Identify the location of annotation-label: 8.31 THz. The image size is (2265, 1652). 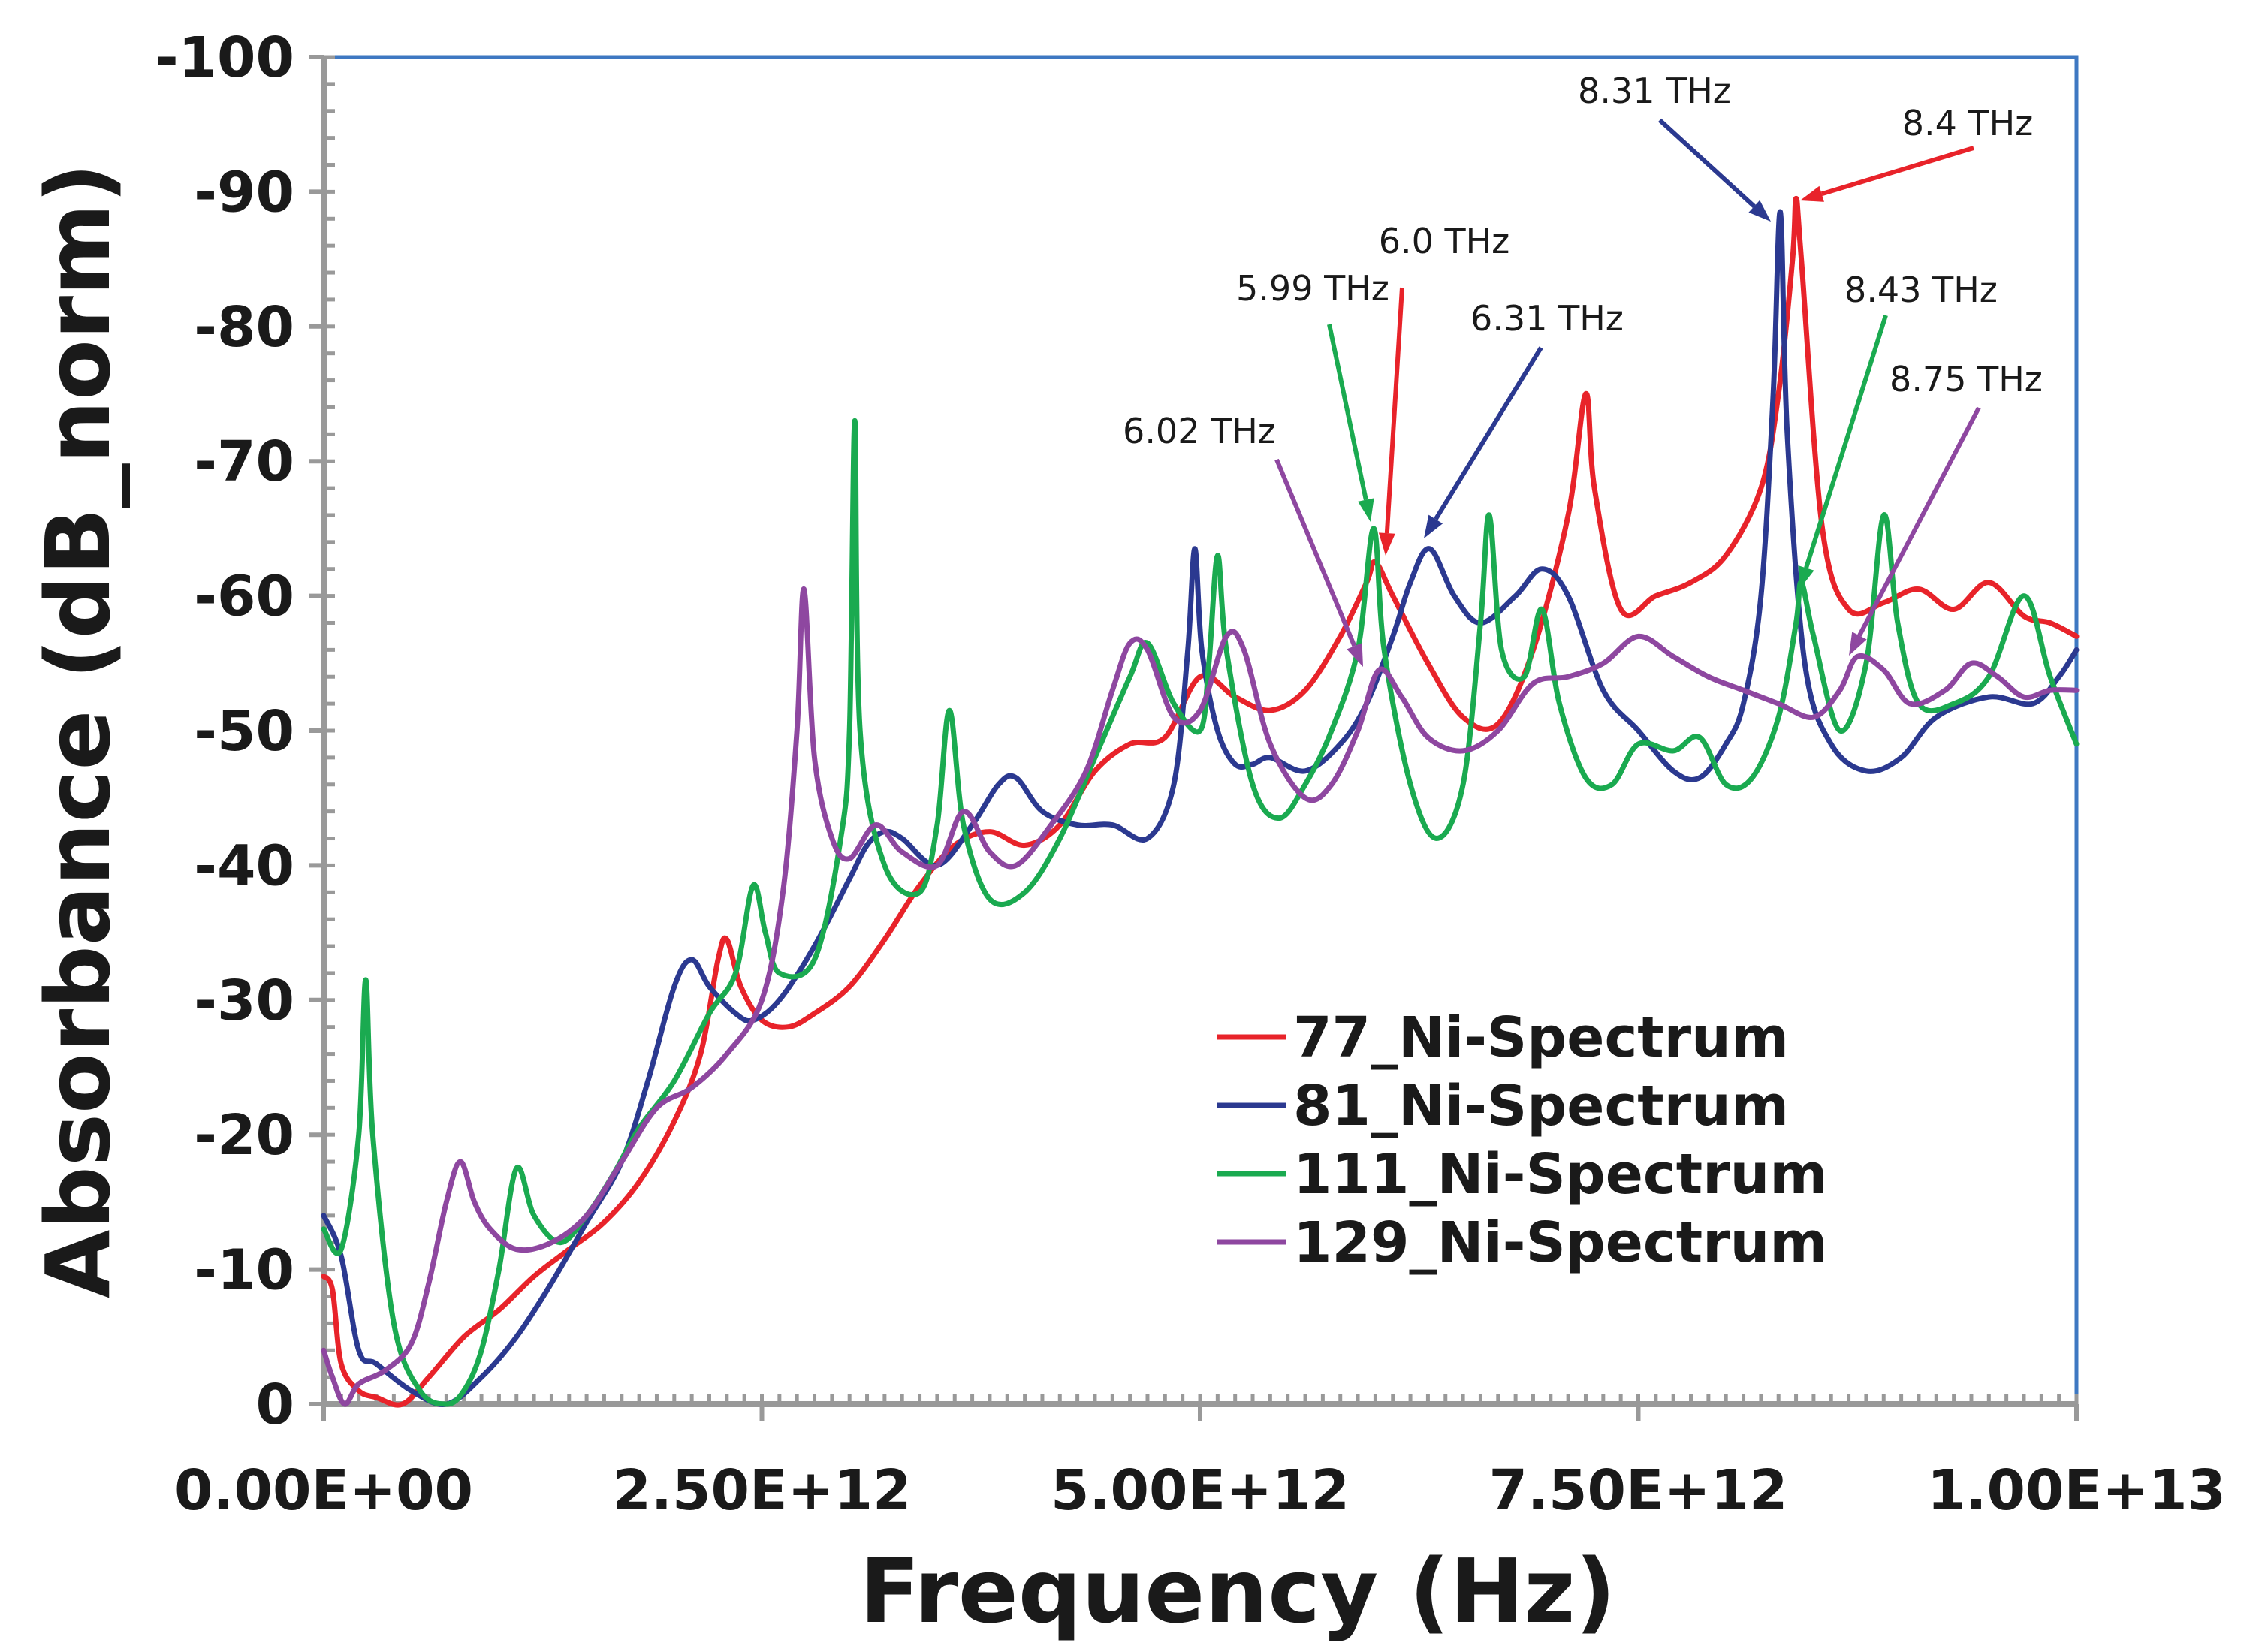
(1654, 91).